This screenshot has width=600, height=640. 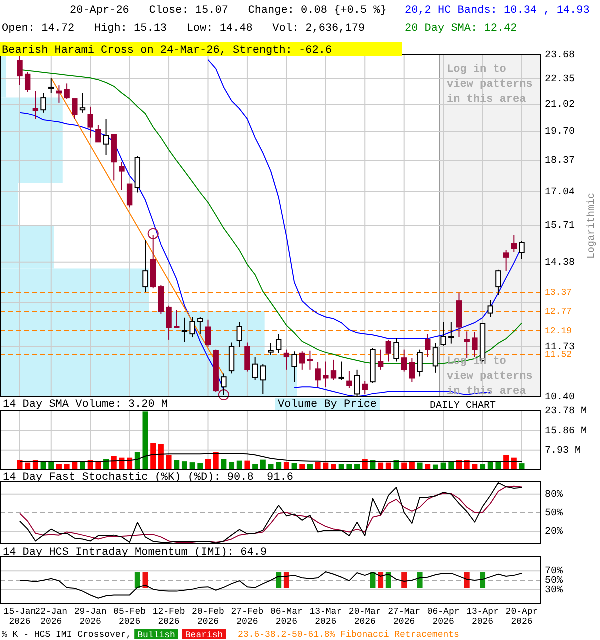 What do you see at coordinates (326, 617) in the screenshot?
I see `x-tick-label: 13-Mar 2026` at bounding box center [326, 617].